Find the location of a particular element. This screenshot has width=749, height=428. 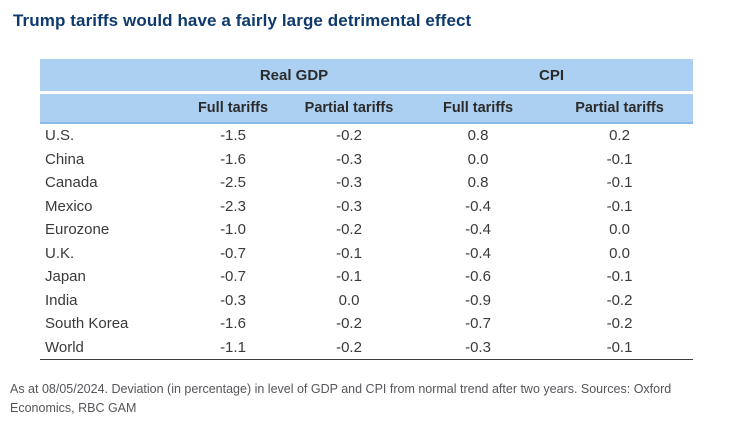

value-cell: -0.6 is located at coordinates (478, 277).